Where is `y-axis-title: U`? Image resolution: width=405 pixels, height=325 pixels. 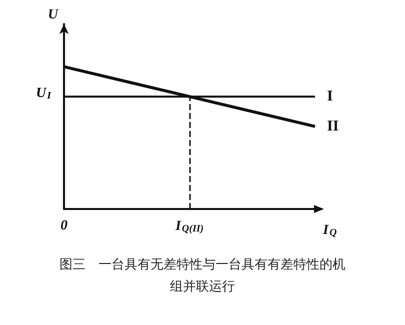
y-axis-title: U is located at coordinates (53, 15).